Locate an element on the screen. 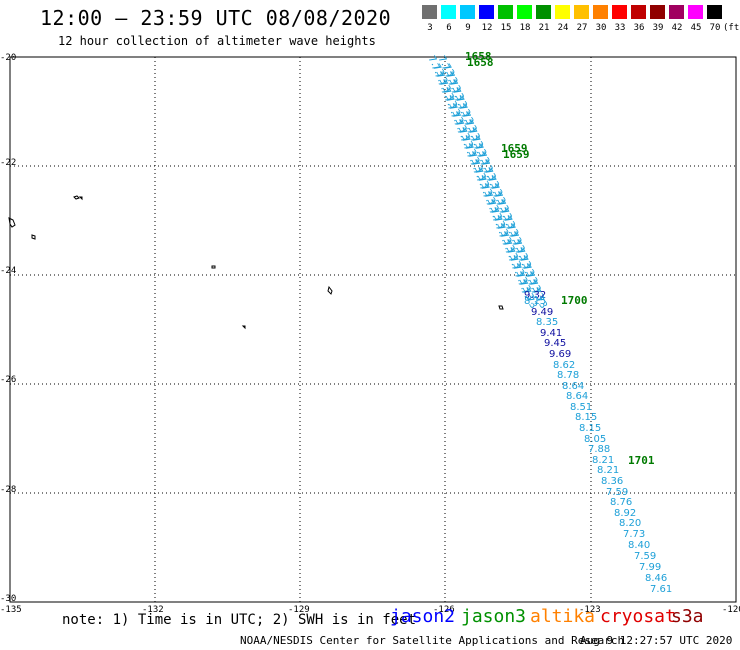 This screenshot has height=650, width=740. legend-s3a: s3a is located at coordinates (687, 616).